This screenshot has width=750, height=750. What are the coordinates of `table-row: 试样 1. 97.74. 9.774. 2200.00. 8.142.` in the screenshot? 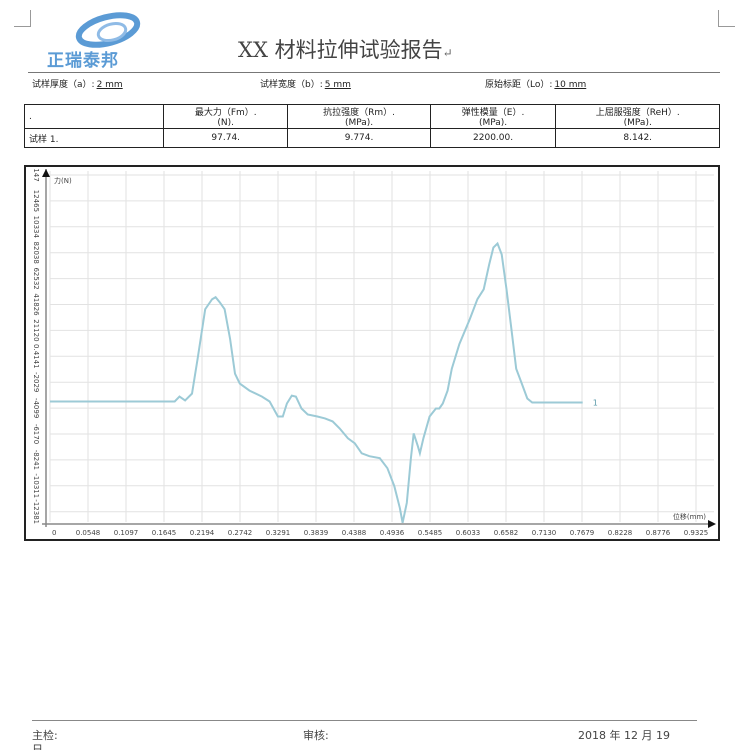 It's located at (372, 138).